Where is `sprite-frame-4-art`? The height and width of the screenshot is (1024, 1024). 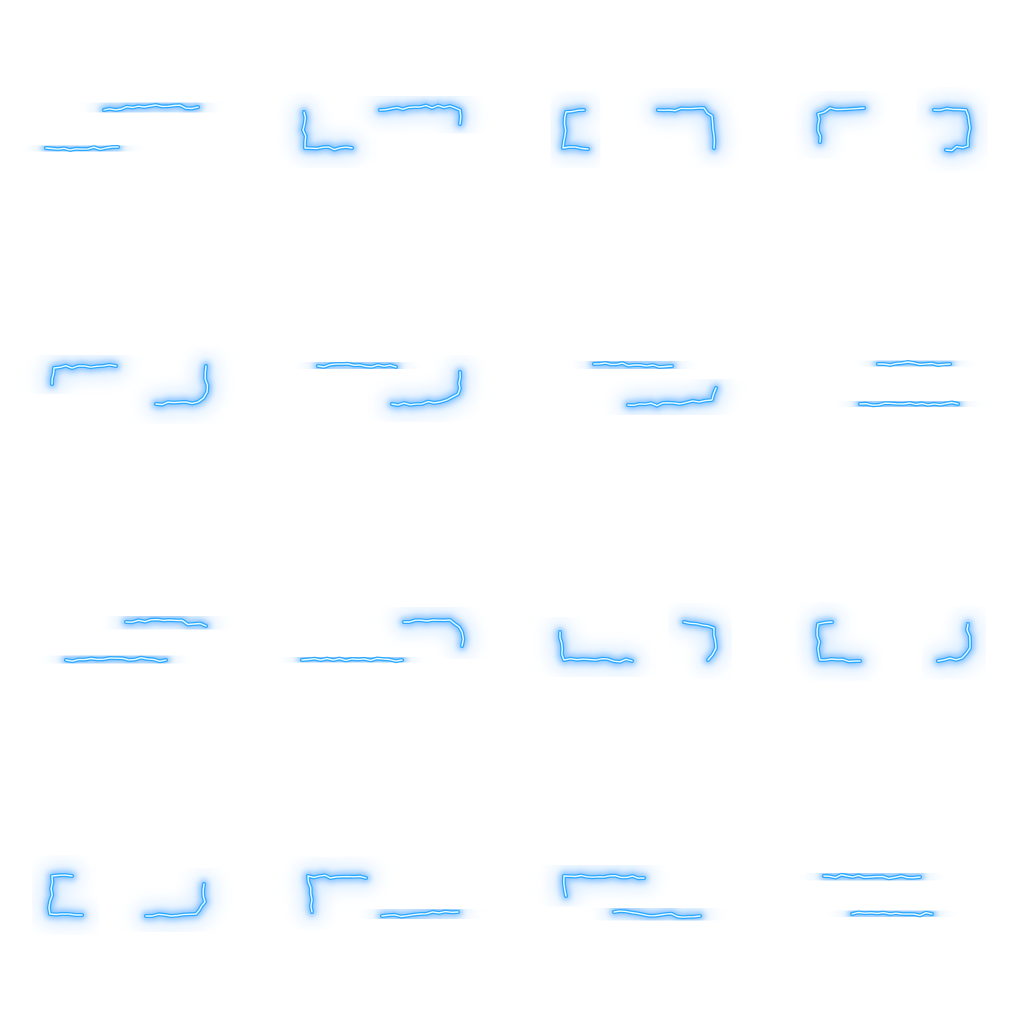 sprite-frame-4-art is located at coordinates (894, 129).